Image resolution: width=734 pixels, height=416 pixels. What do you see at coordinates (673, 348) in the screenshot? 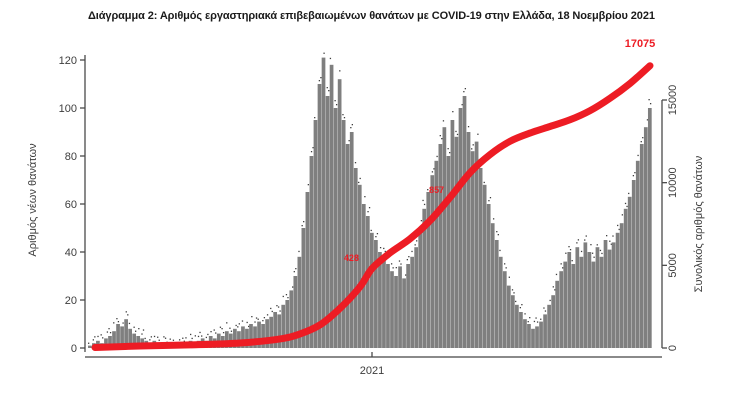
I see `right-axis-tick-label: 0` at bounding box center [673, 348].